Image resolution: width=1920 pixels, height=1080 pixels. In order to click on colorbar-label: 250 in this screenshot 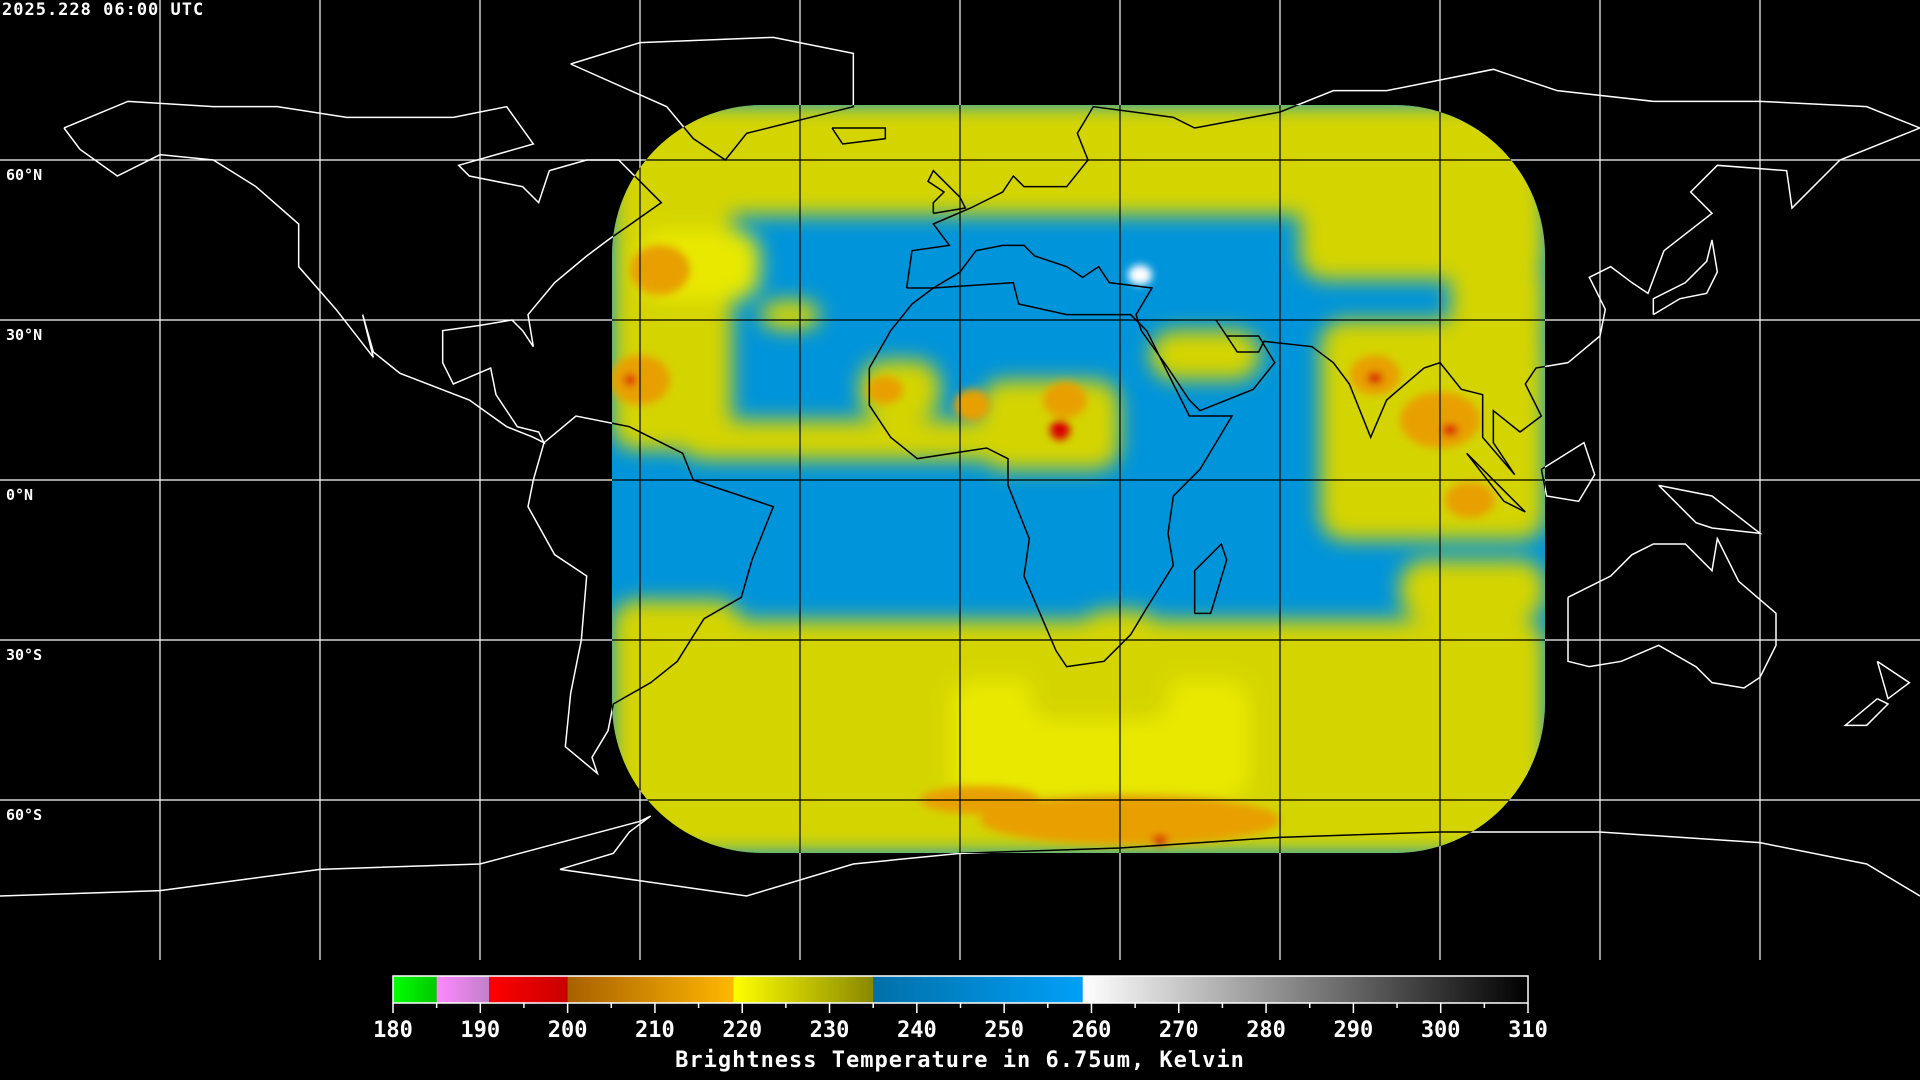, I will do `click(1004, 1030)`.